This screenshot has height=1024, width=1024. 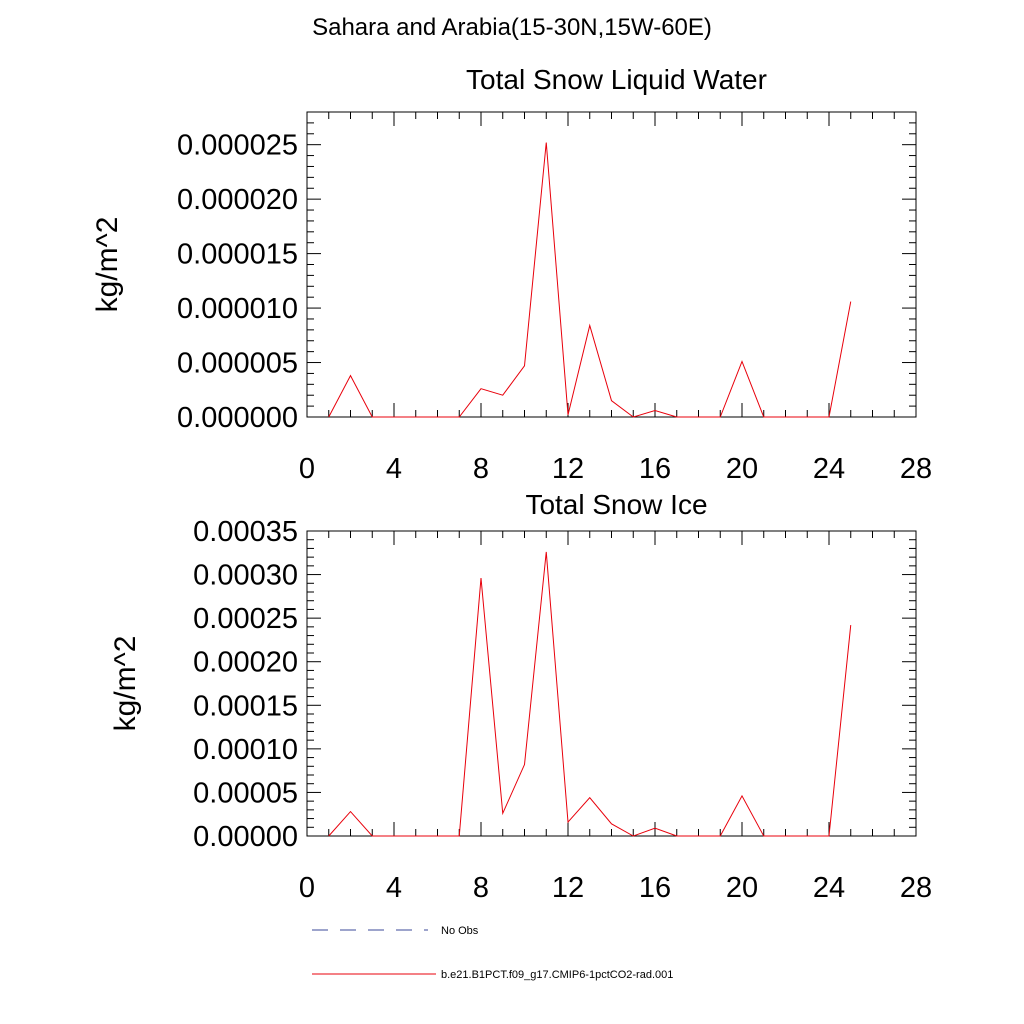 What do you see at coordinates (460, 931) in the screenshot?
I see `legend-label-no-obs: No Obs` at bounding box center [460, 931].